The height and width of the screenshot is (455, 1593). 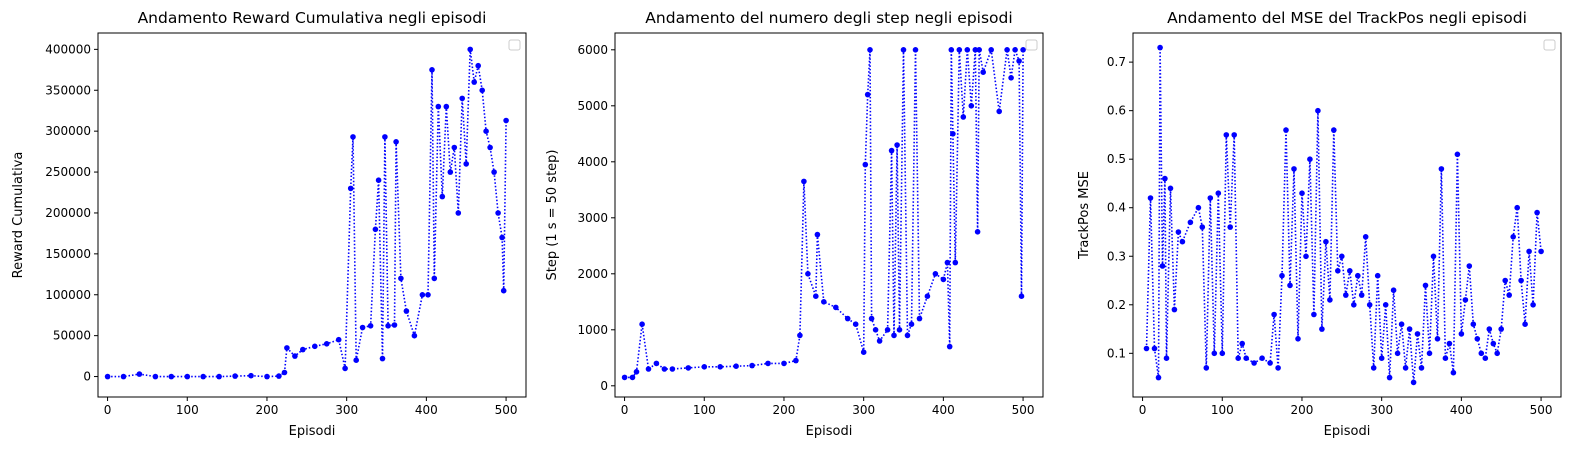 I want to click on x-tick-label: 0, so click(x=625, y=410).